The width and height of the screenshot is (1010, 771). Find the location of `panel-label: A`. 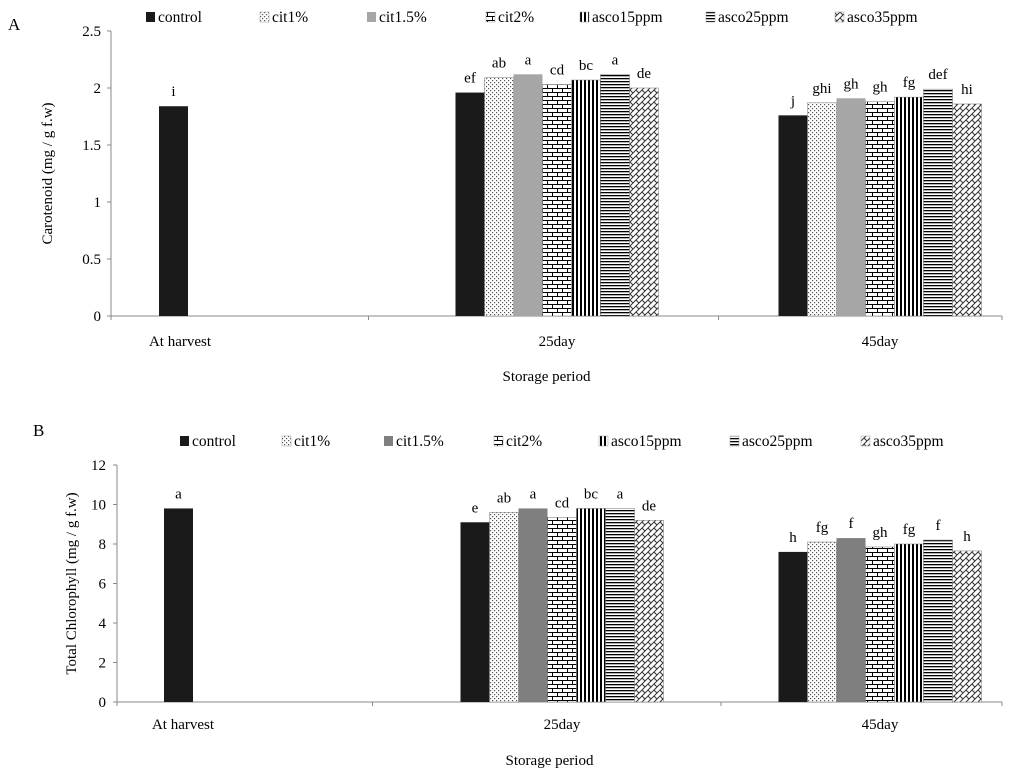

panel-label: A is located at coordinates (14, 24).